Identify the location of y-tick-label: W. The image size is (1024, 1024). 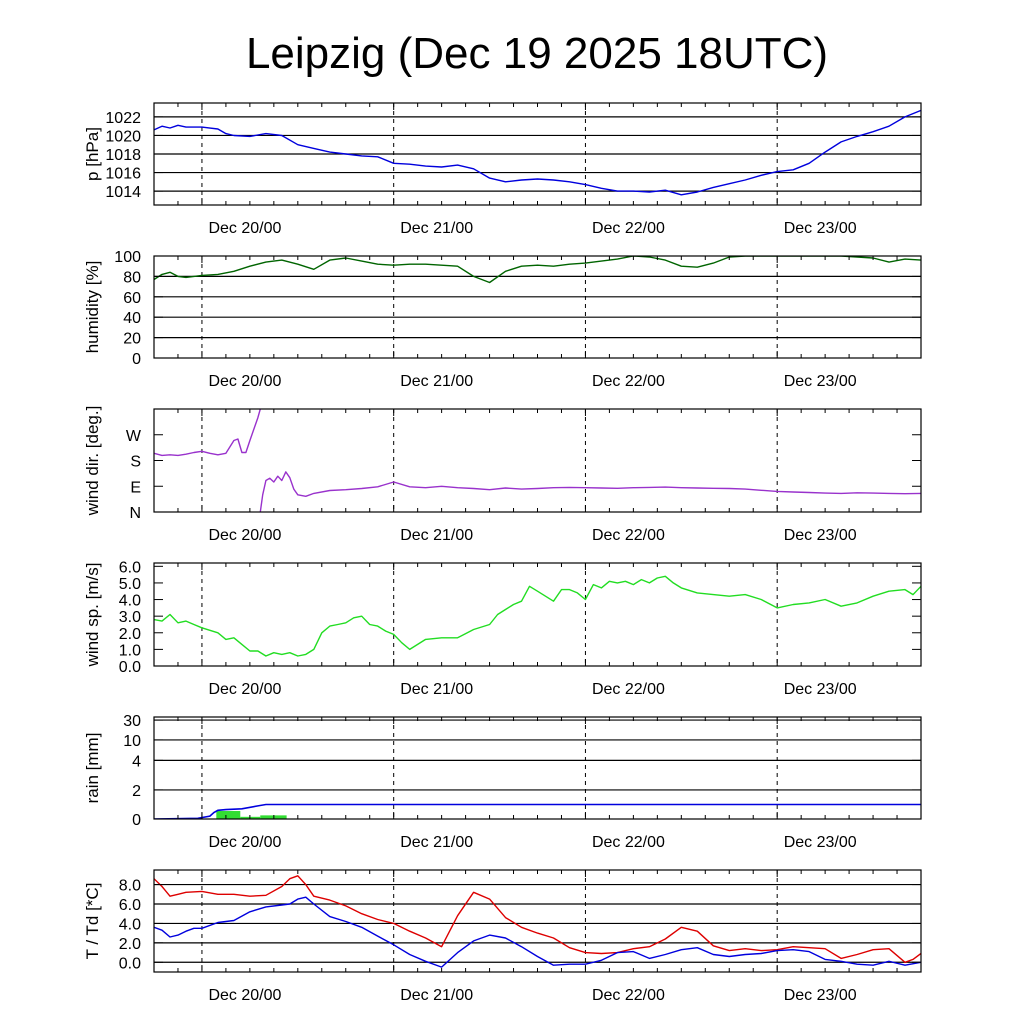
(134, 436).